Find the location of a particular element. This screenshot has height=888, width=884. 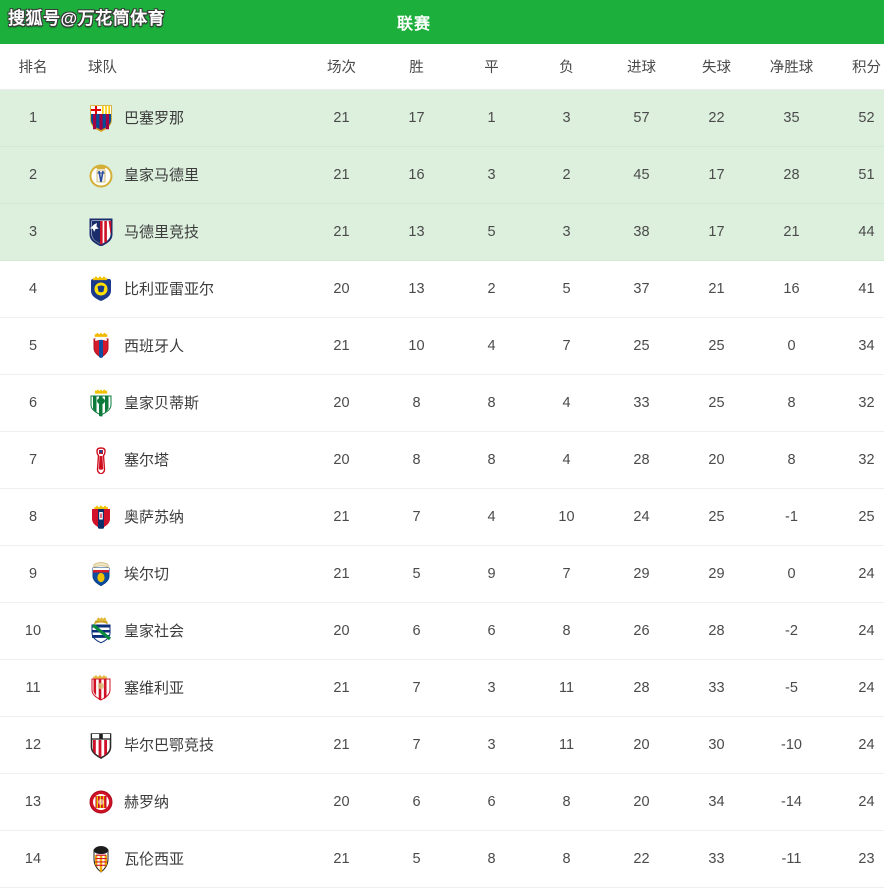

cell-team: 皇家贝蒂斯 is located at coordinates (185, 403).